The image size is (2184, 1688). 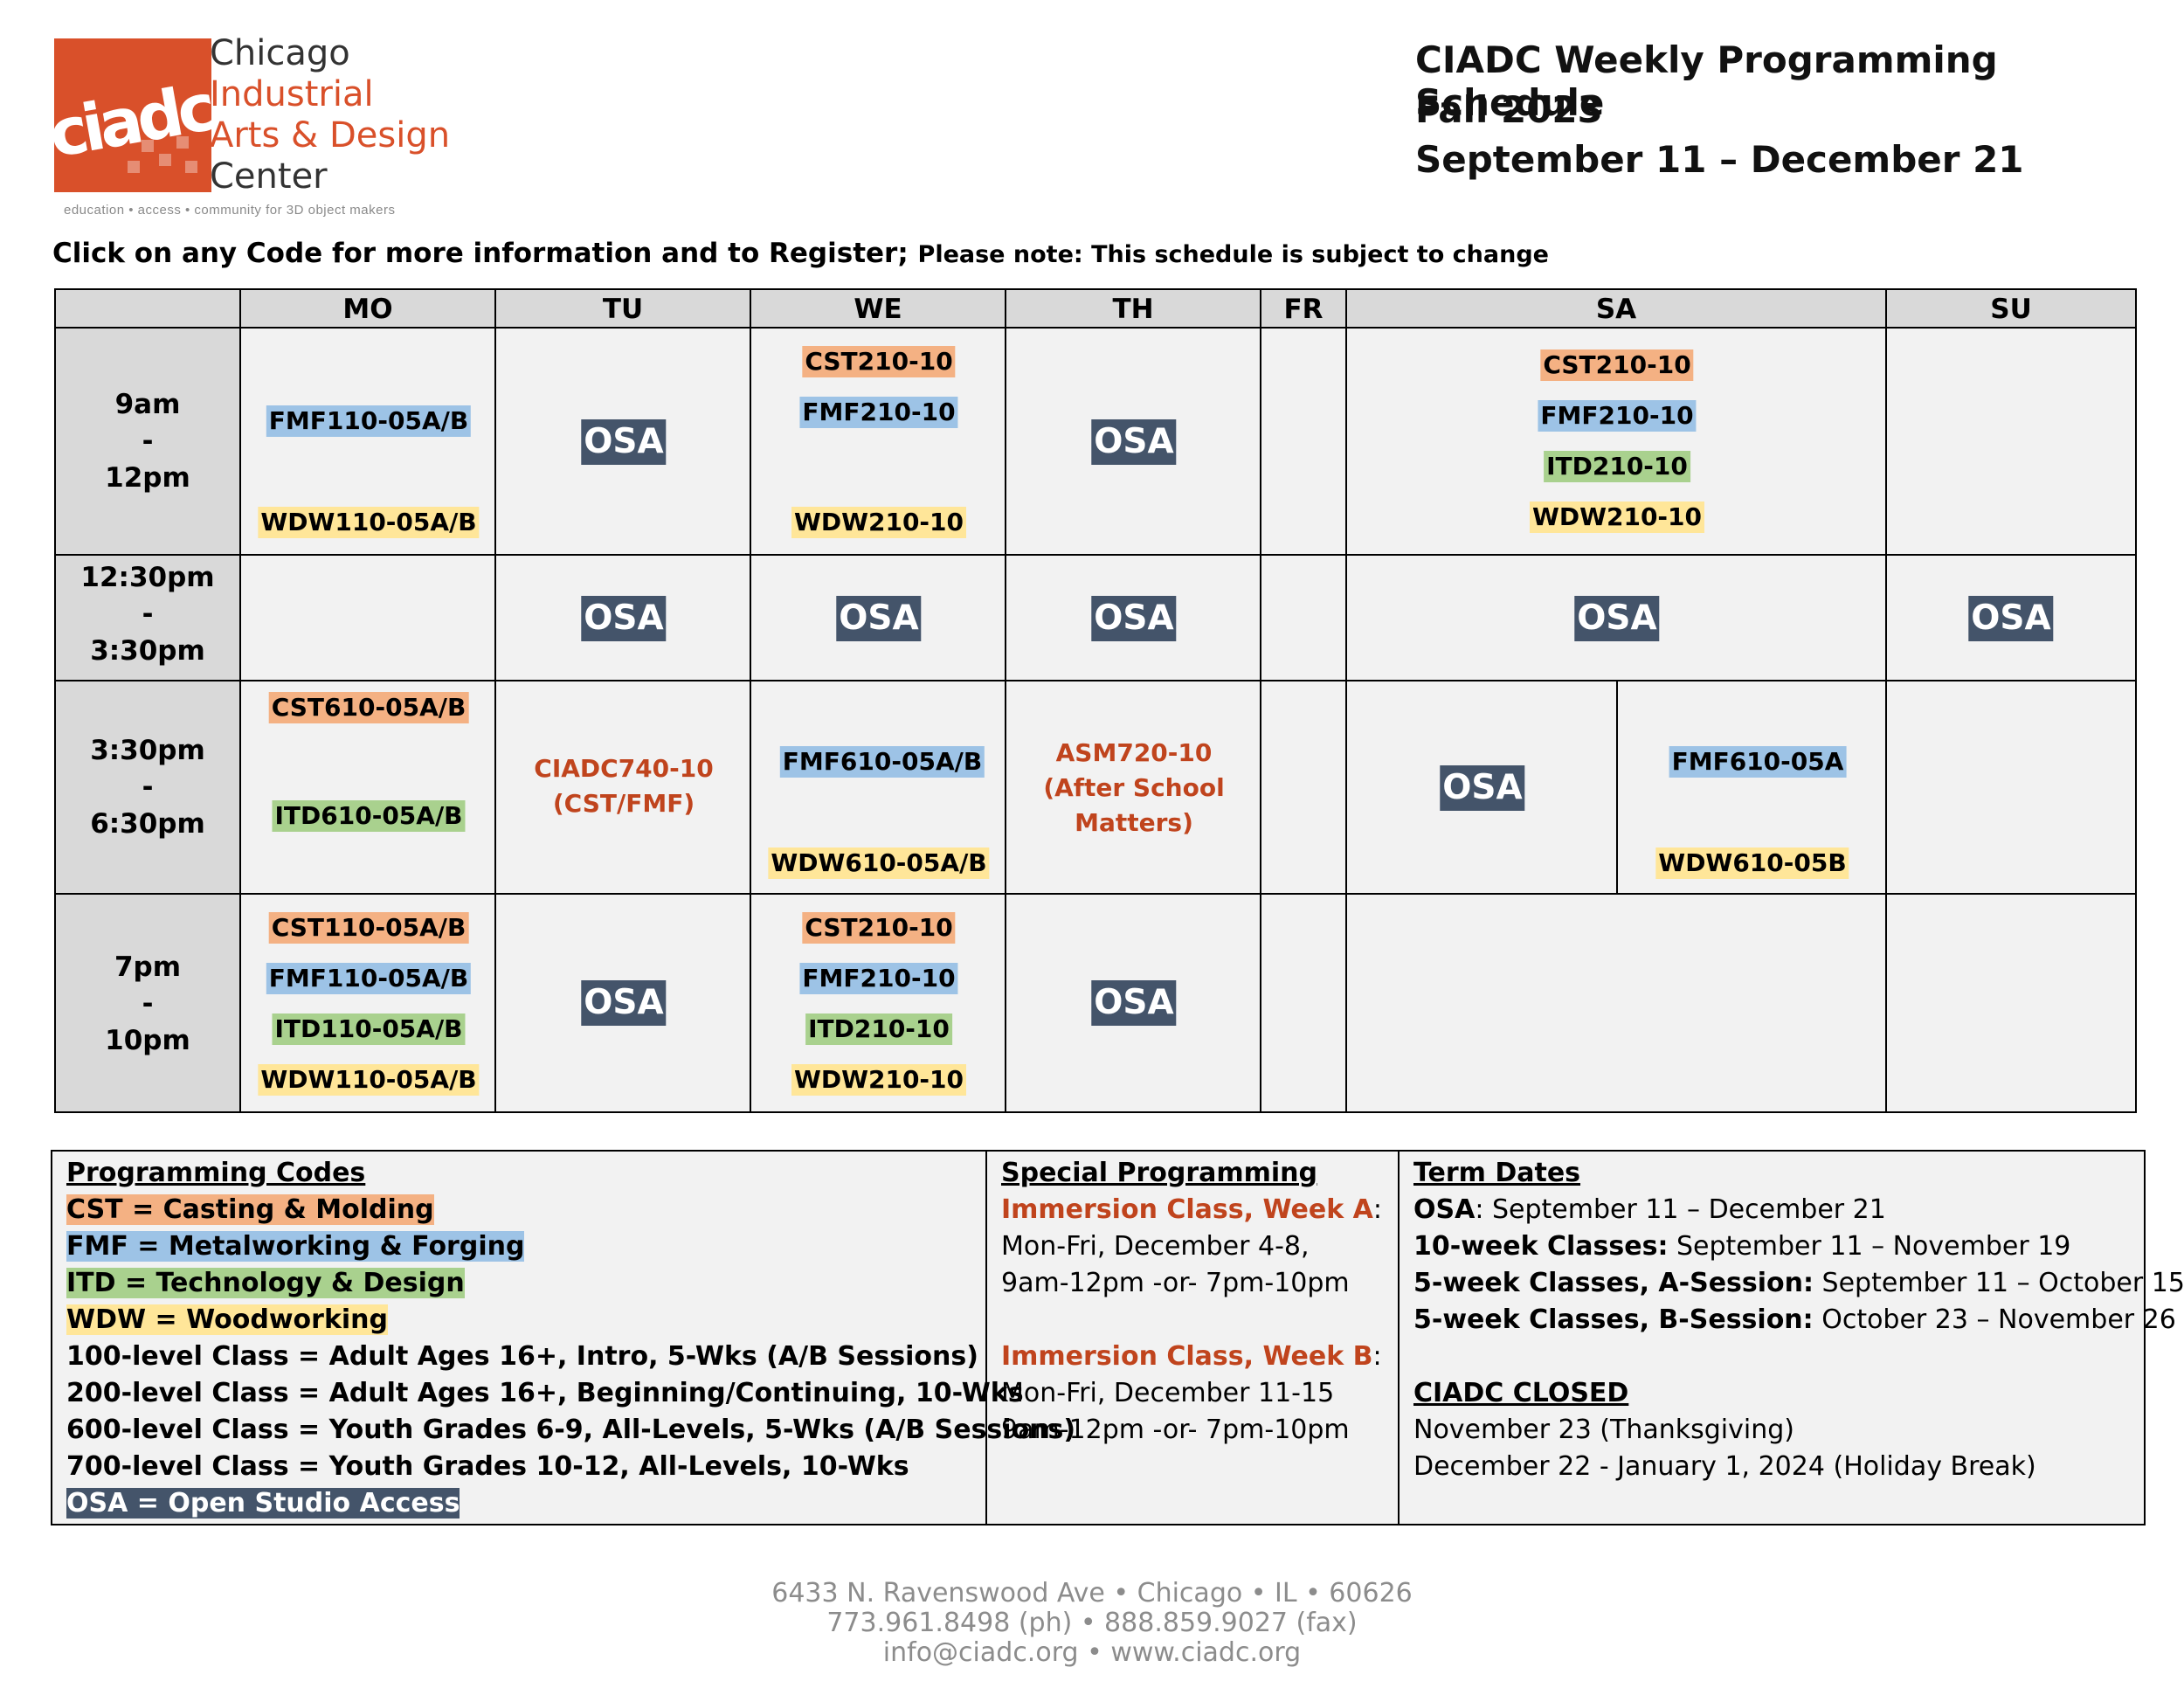 What do you see at coordinates (1521, 1393) in the screenshot?
I see `closed-heading: CIADC CLOSED` at bounding box center [1521, 1393].